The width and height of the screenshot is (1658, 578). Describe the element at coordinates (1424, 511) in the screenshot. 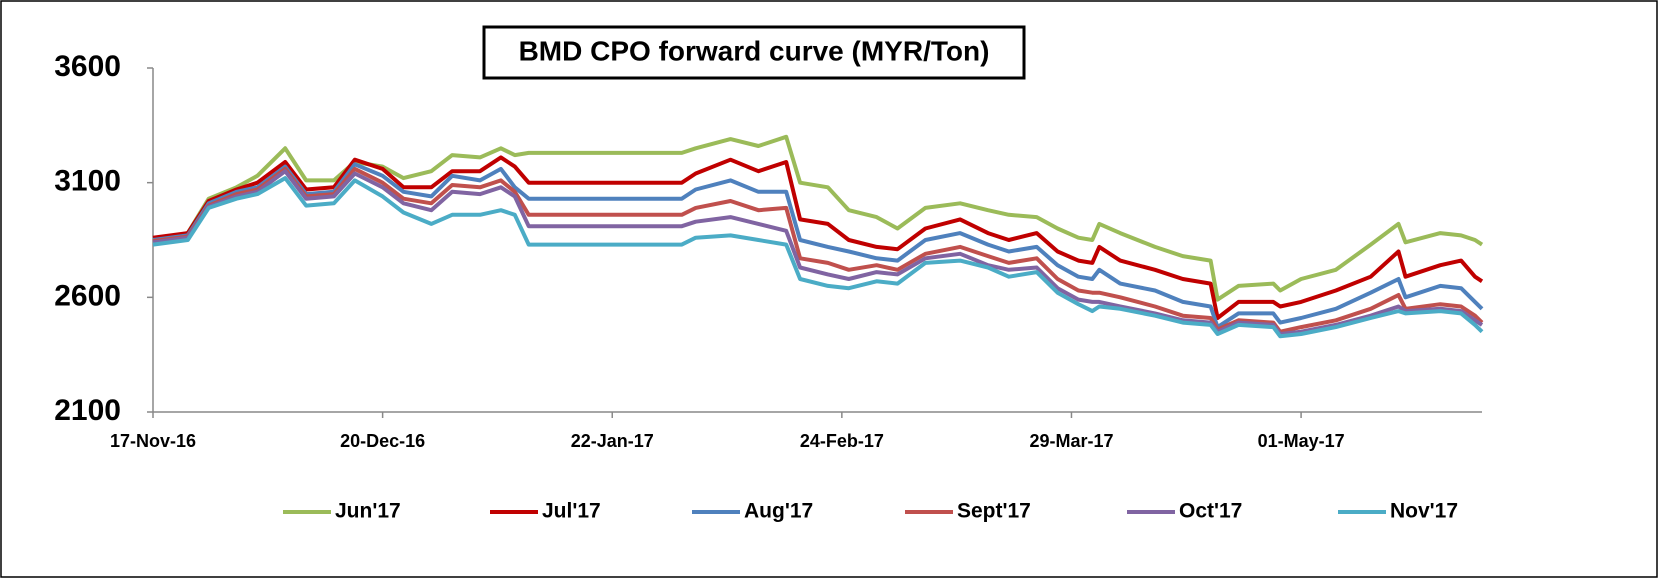

I see `legend-label: Nov'17` at that location.